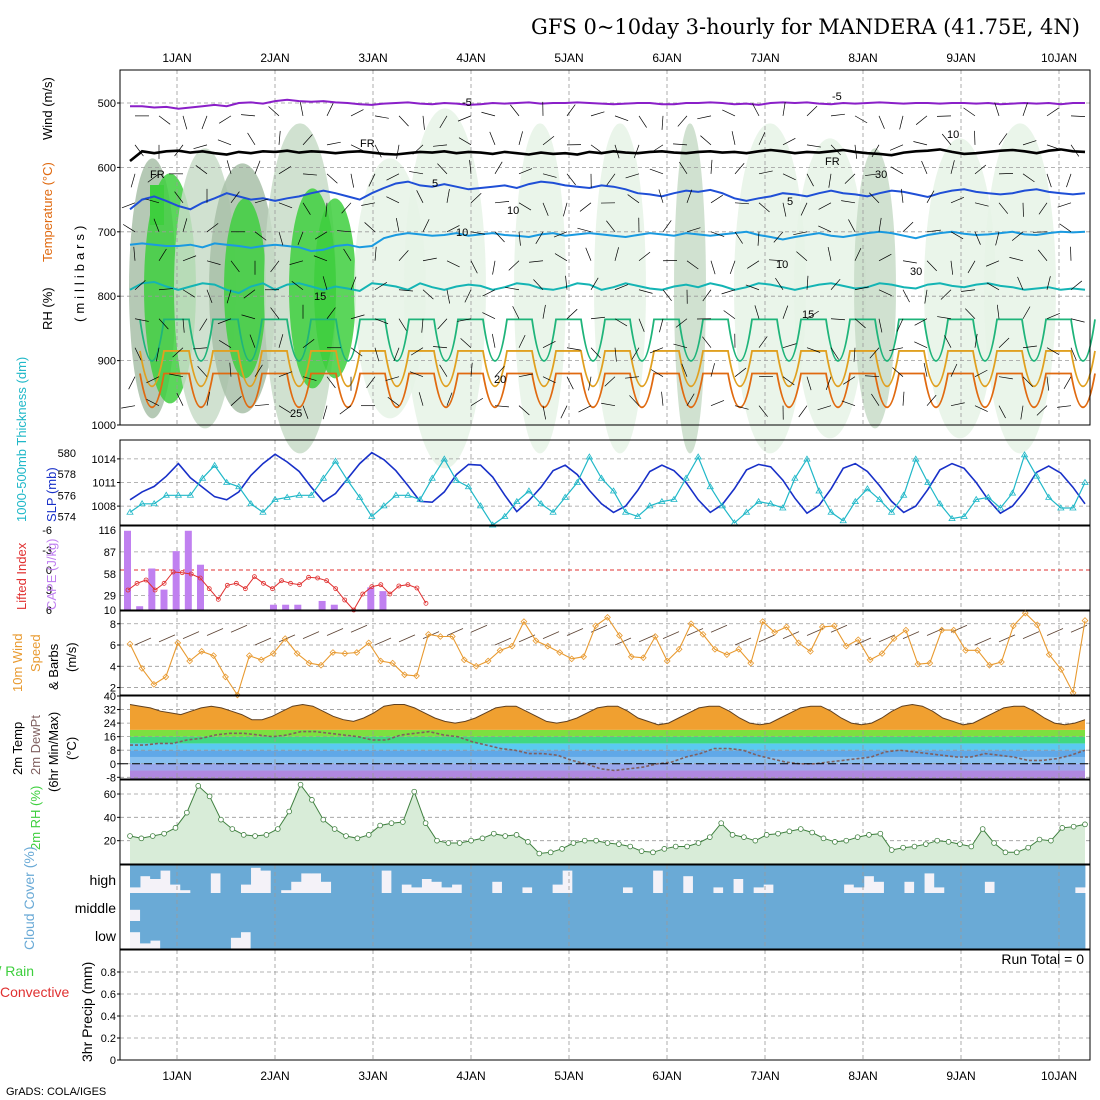 The width and height of the screenshot is (1100, 1100). Describe the element at coordinates (597, 822) in the screenshot. I see `rh2m-panel: 20 40 60` at that location.